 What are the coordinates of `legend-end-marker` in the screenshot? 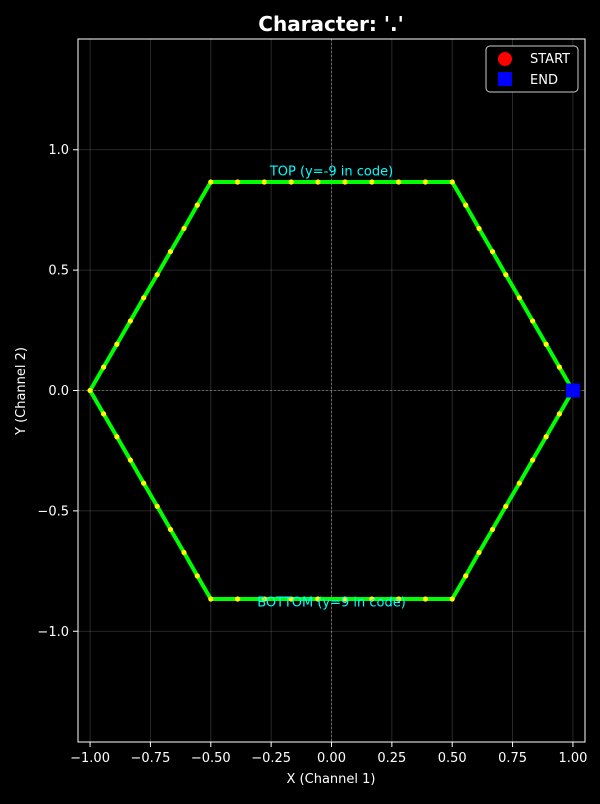 It's located at (505, 79).